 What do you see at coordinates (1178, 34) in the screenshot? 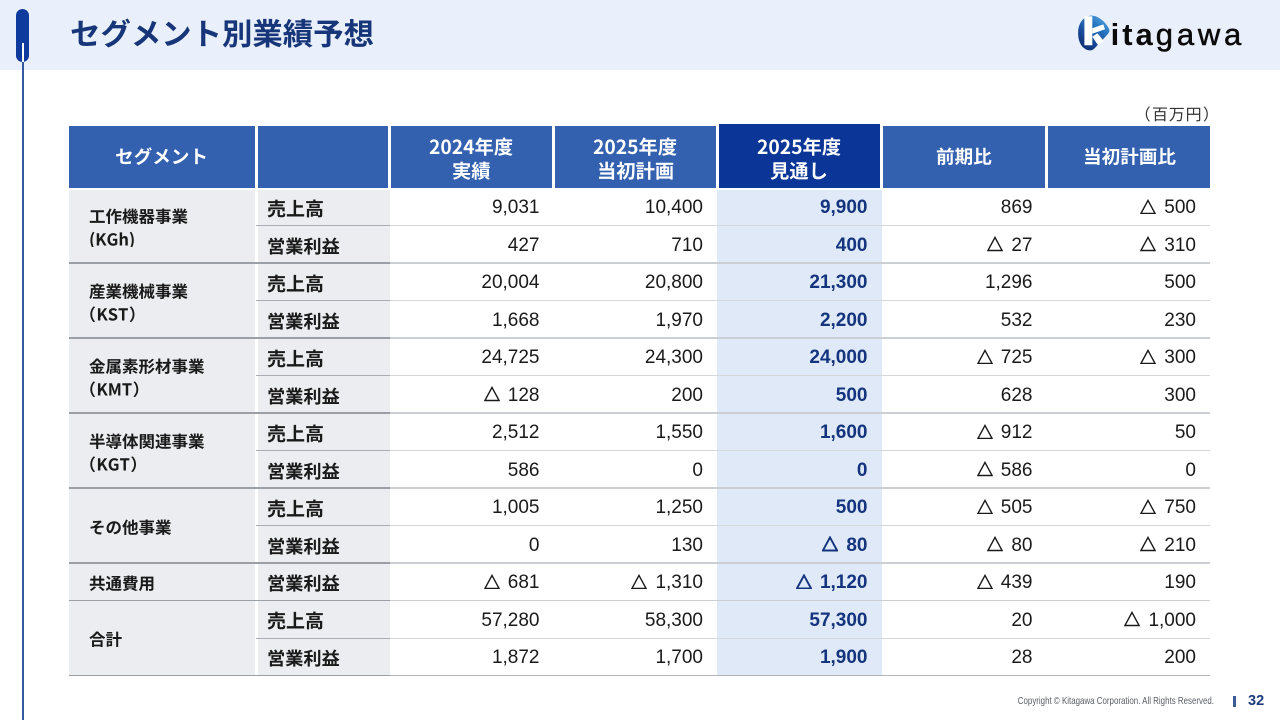
I see `svg-text: itagawa` at bounding box center [1178, 34].